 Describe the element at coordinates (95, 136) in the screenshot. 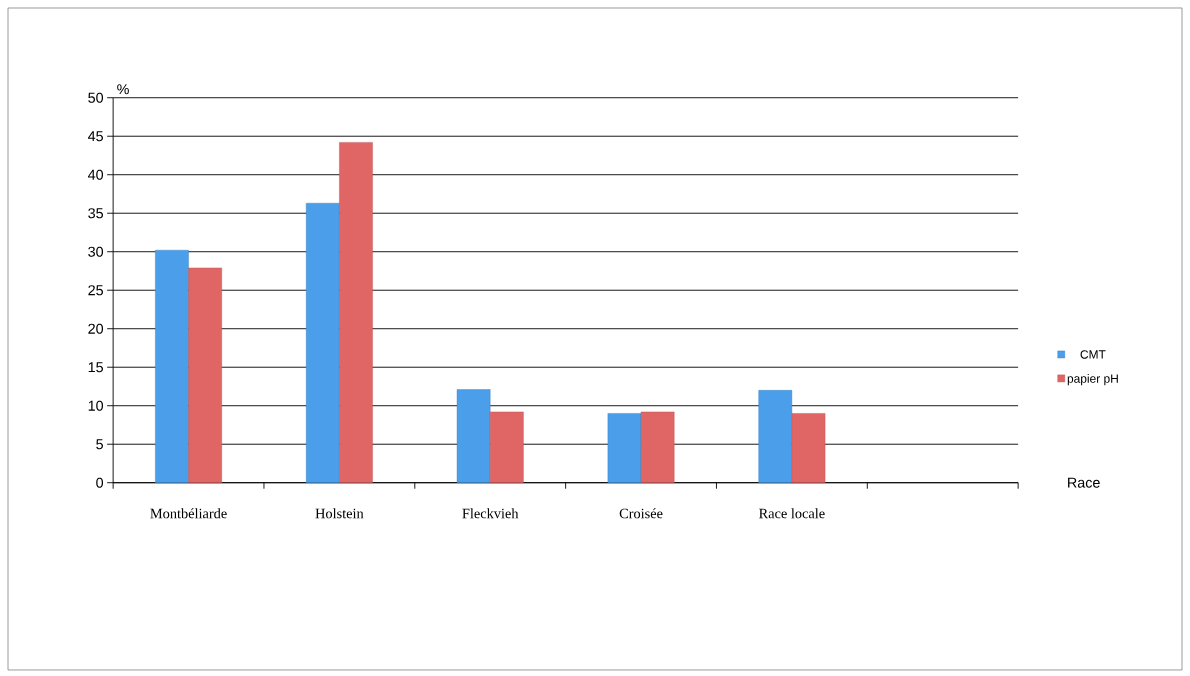

I see `y-tick-label: 45` at that location.